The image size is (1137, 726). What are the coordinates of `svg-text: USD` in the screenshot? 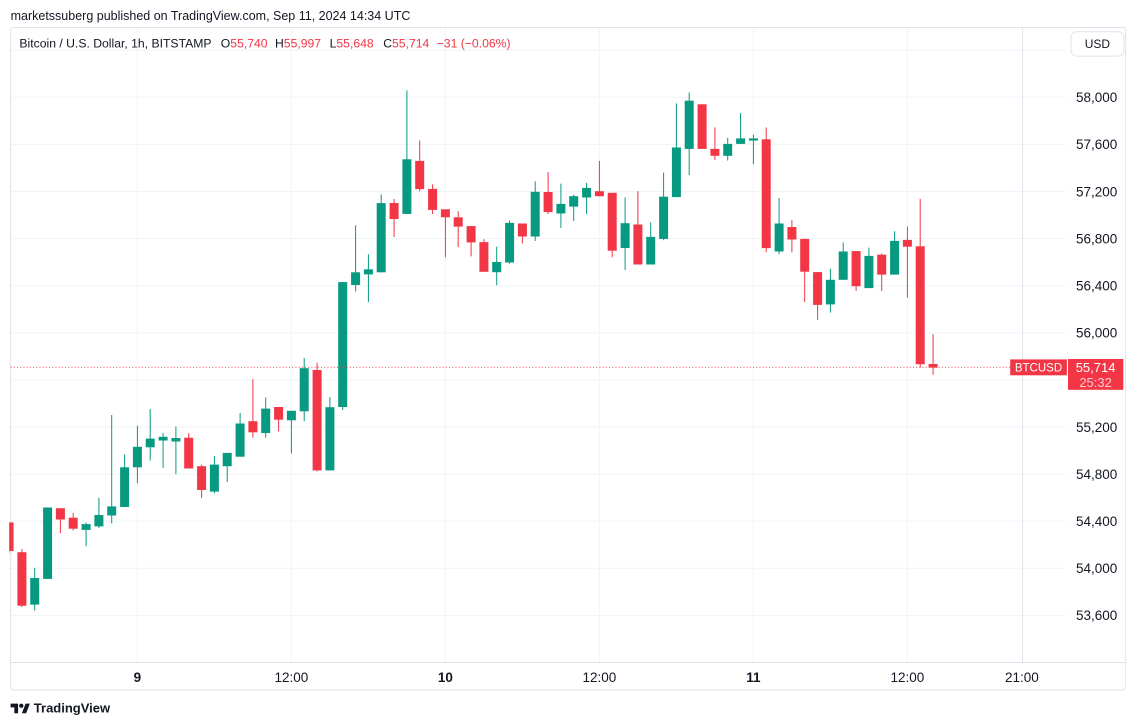 It's located at (1098, 44).